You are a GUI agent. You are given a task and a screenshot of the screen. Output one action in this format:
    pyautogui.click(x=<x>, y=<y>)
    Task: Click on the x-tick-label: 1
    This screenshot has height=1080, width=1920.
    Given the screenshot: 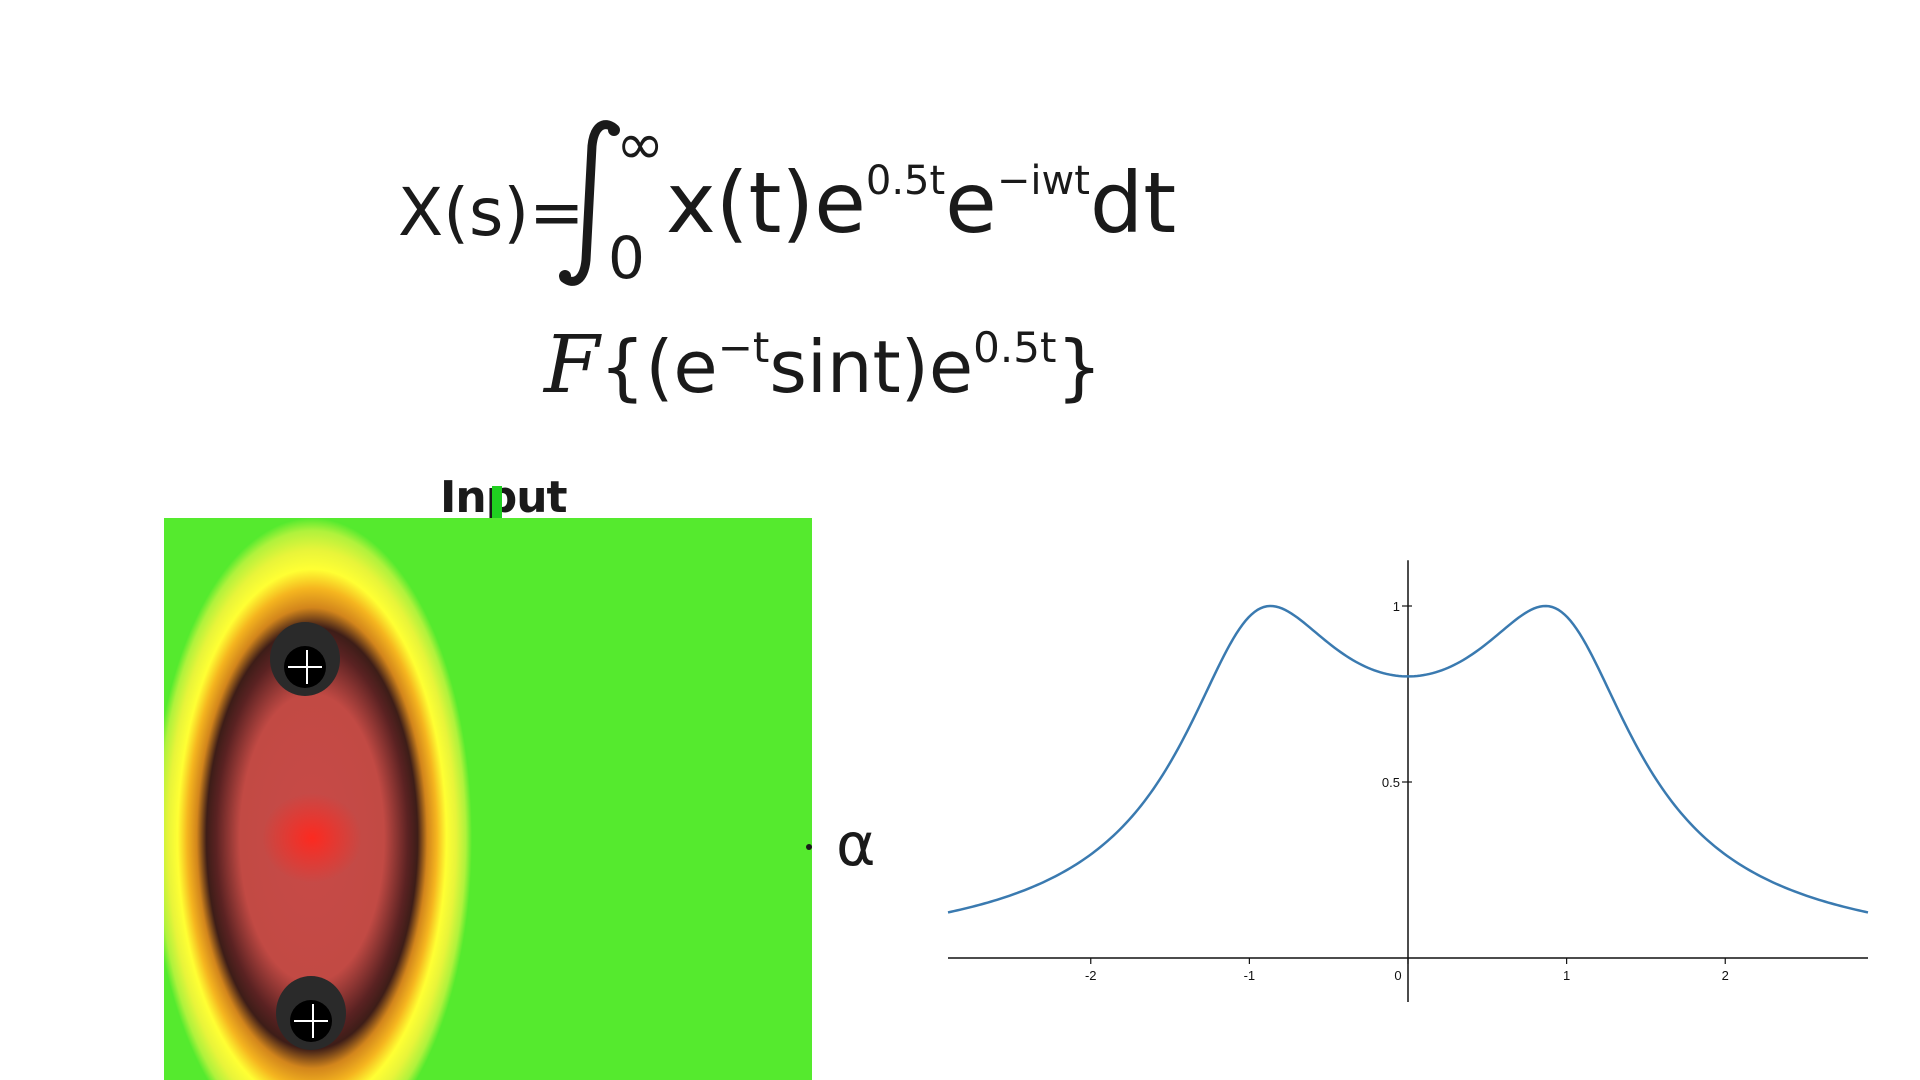 What is the action you would take?
    pyautogui.click(x=1566, y=975)
    